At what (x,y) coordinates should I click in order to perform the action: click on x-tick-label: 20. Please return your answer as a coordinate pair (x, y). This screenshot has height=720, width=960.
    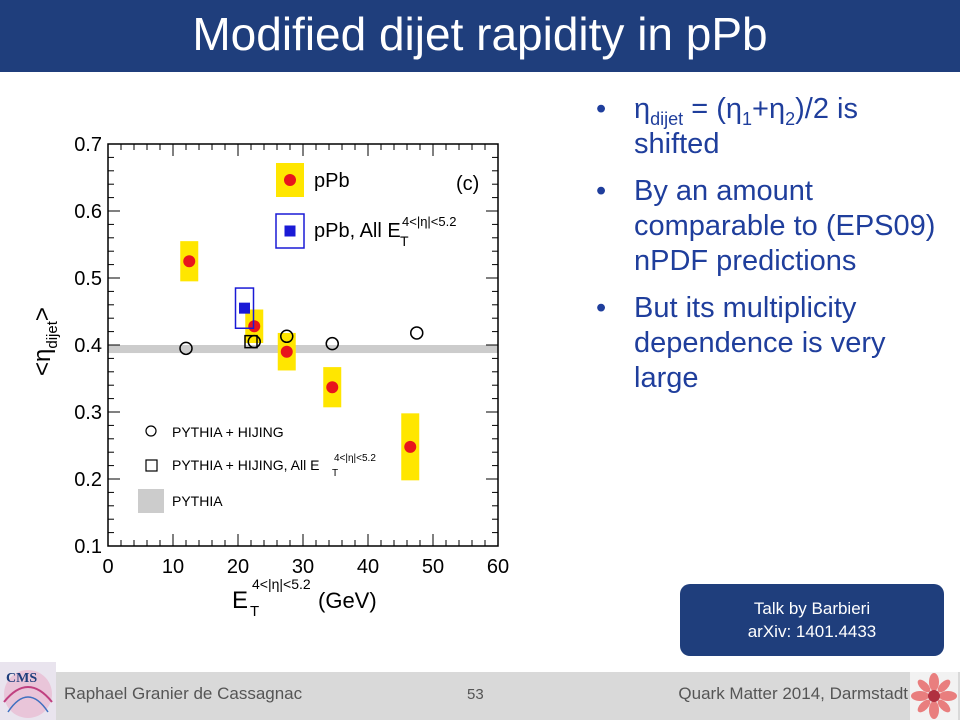
    Looking at the image, I should click on (238, 567).